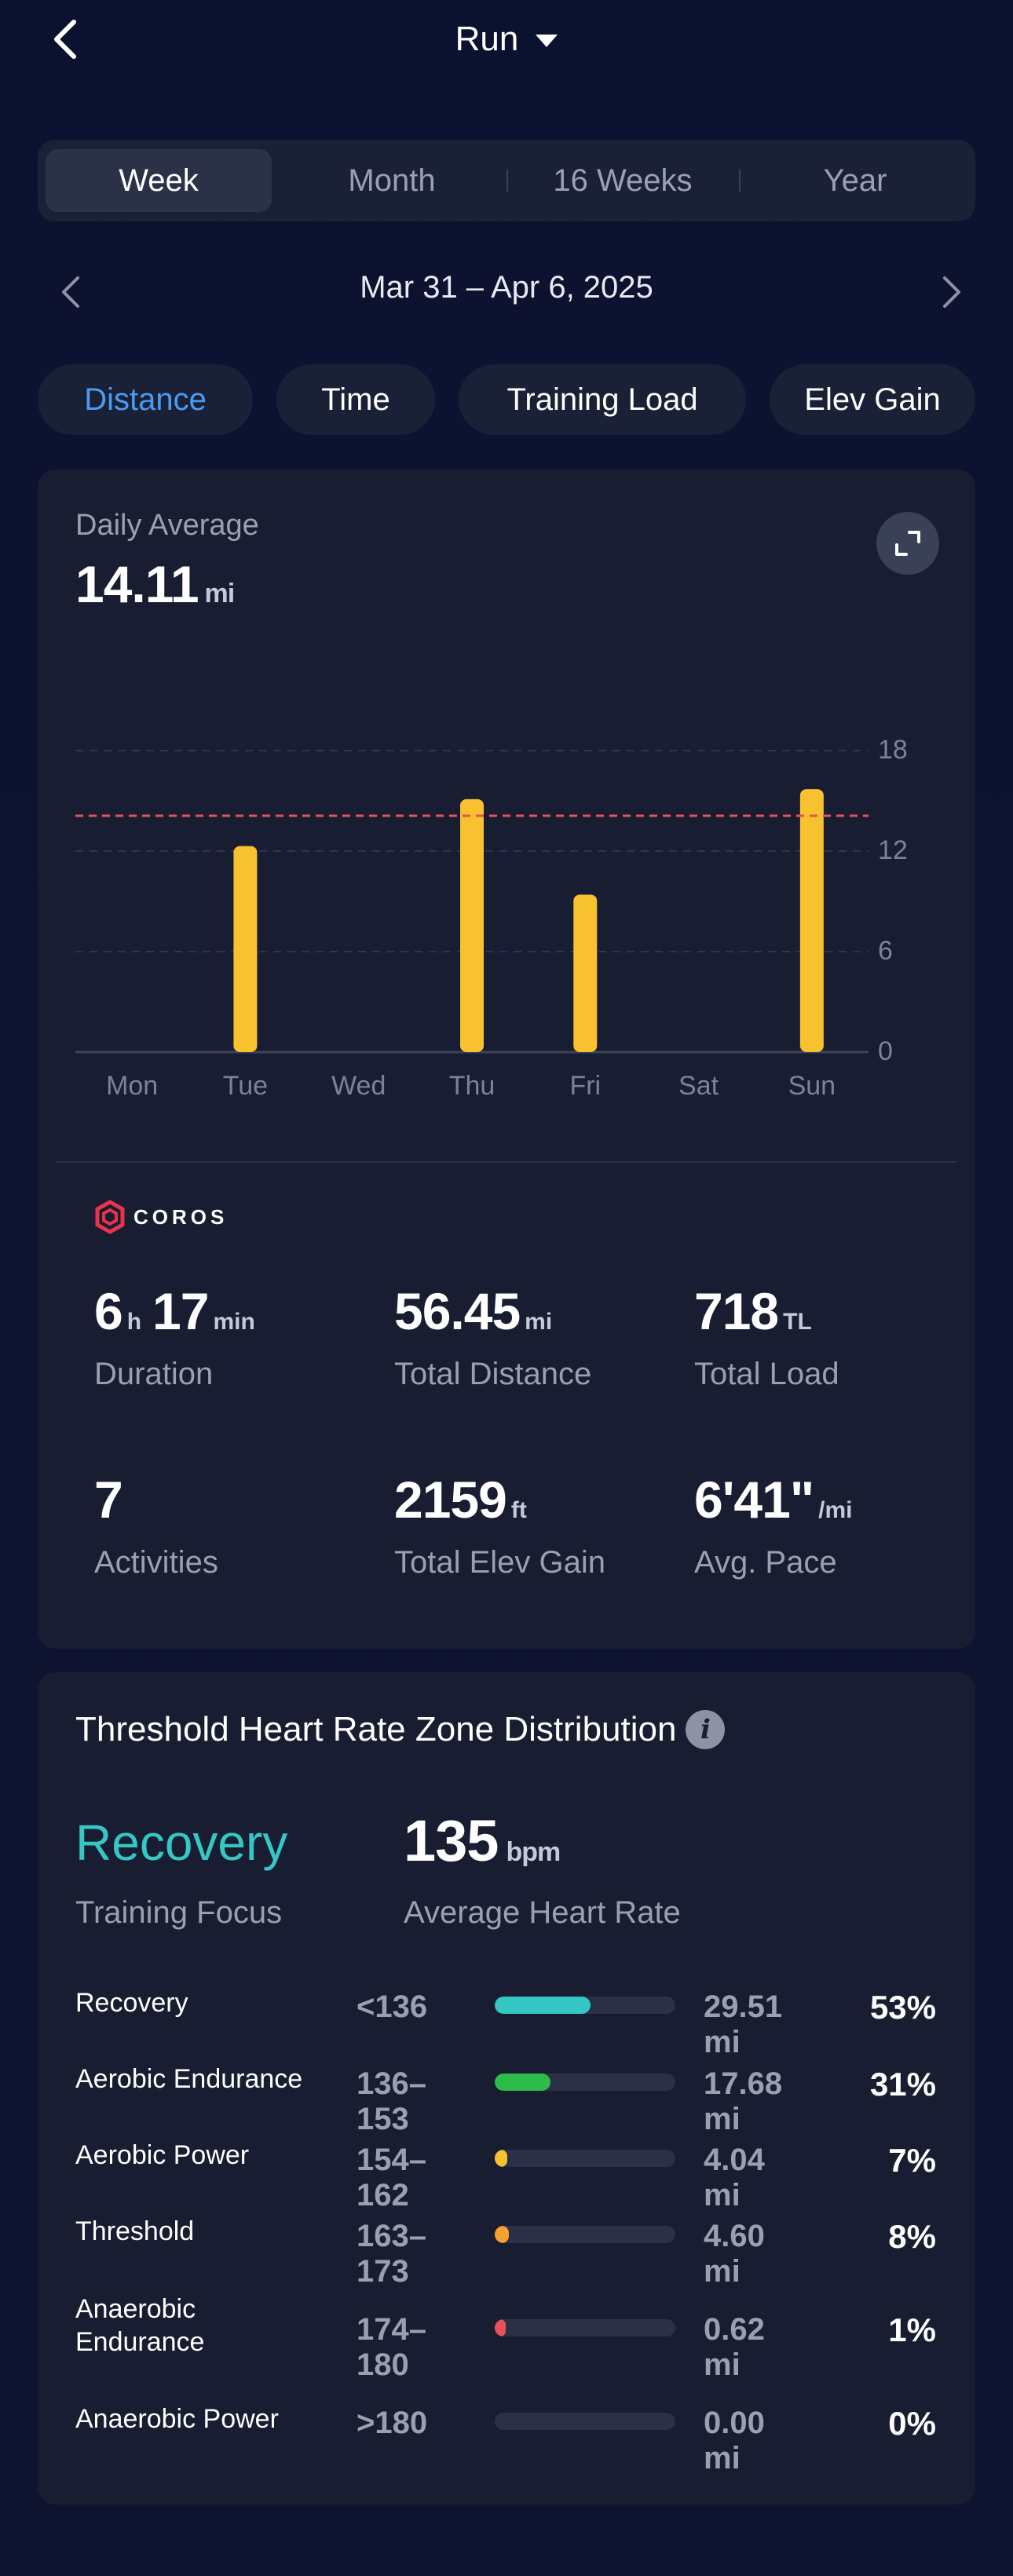 Image resolution: width=1013 pixels, height=2576 pixels. I want to click on zone-name-threshold: Threshold, so click(135, 2231).